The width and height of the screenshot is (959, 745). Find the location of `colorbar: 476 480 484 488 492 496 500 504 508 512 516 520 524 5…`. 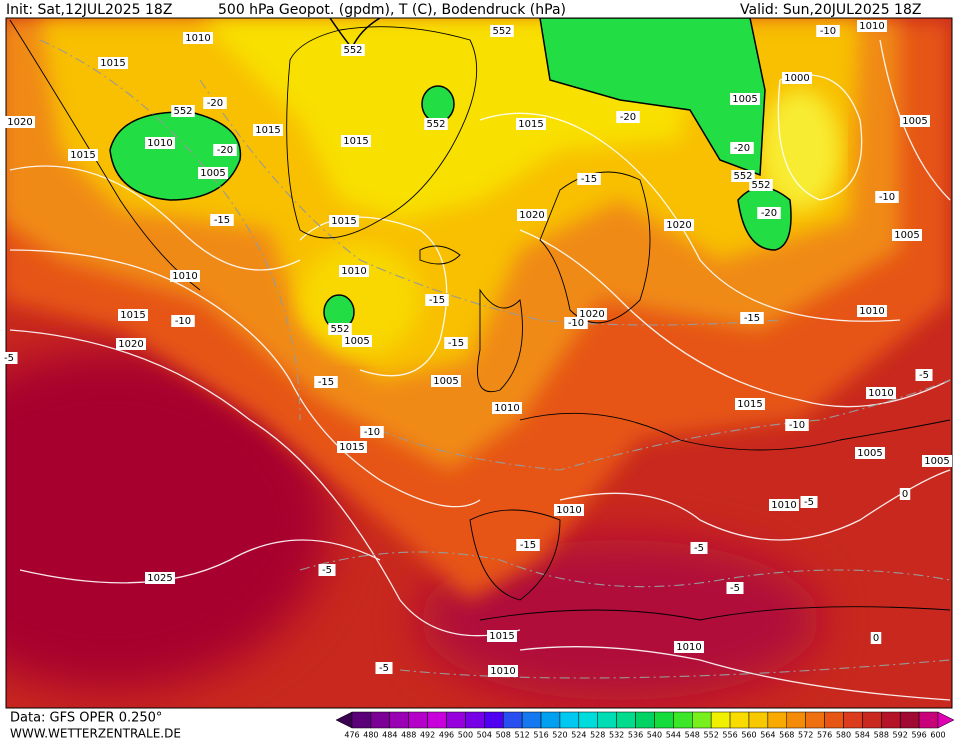

colorbar: 476 480 484 488 492 496 500 504 508 512 516 520 524 5… is located at coordinates (645, 725).